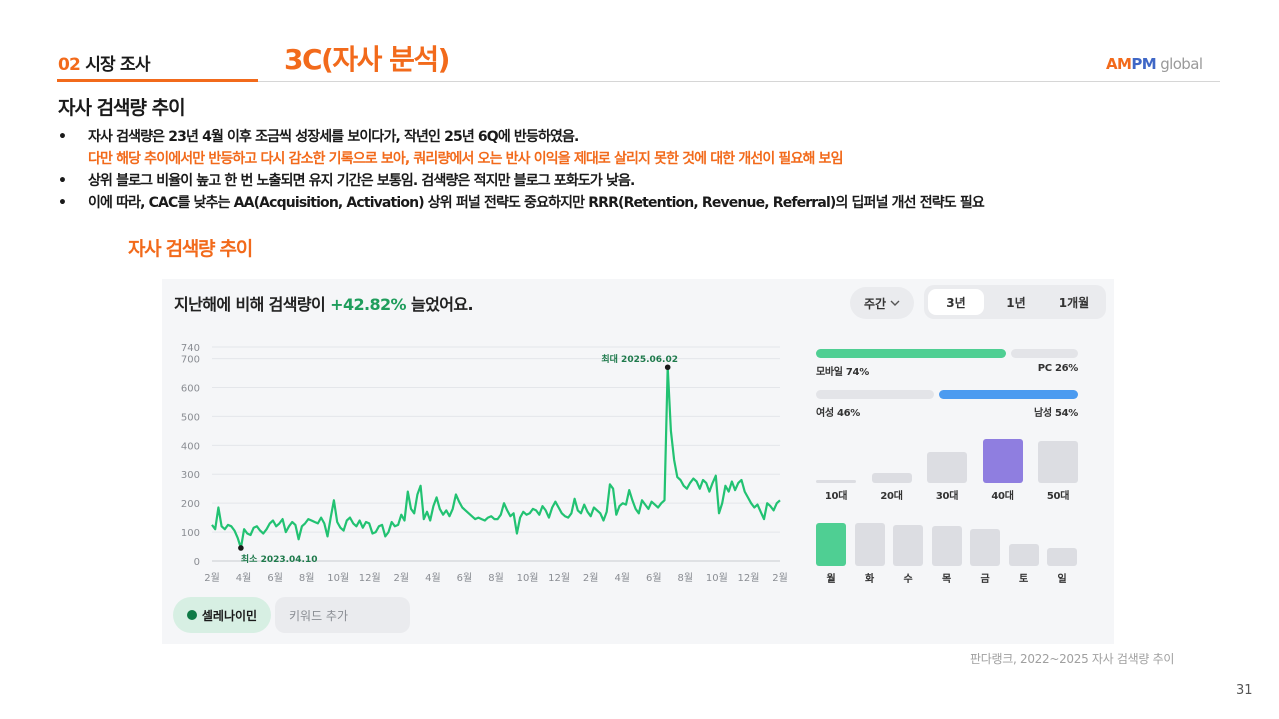  What do you see at coordinates (190, 249) in the screenshot?
I see `chart-caption: 자사 검색량 추이` at bounding box center [190, 249].